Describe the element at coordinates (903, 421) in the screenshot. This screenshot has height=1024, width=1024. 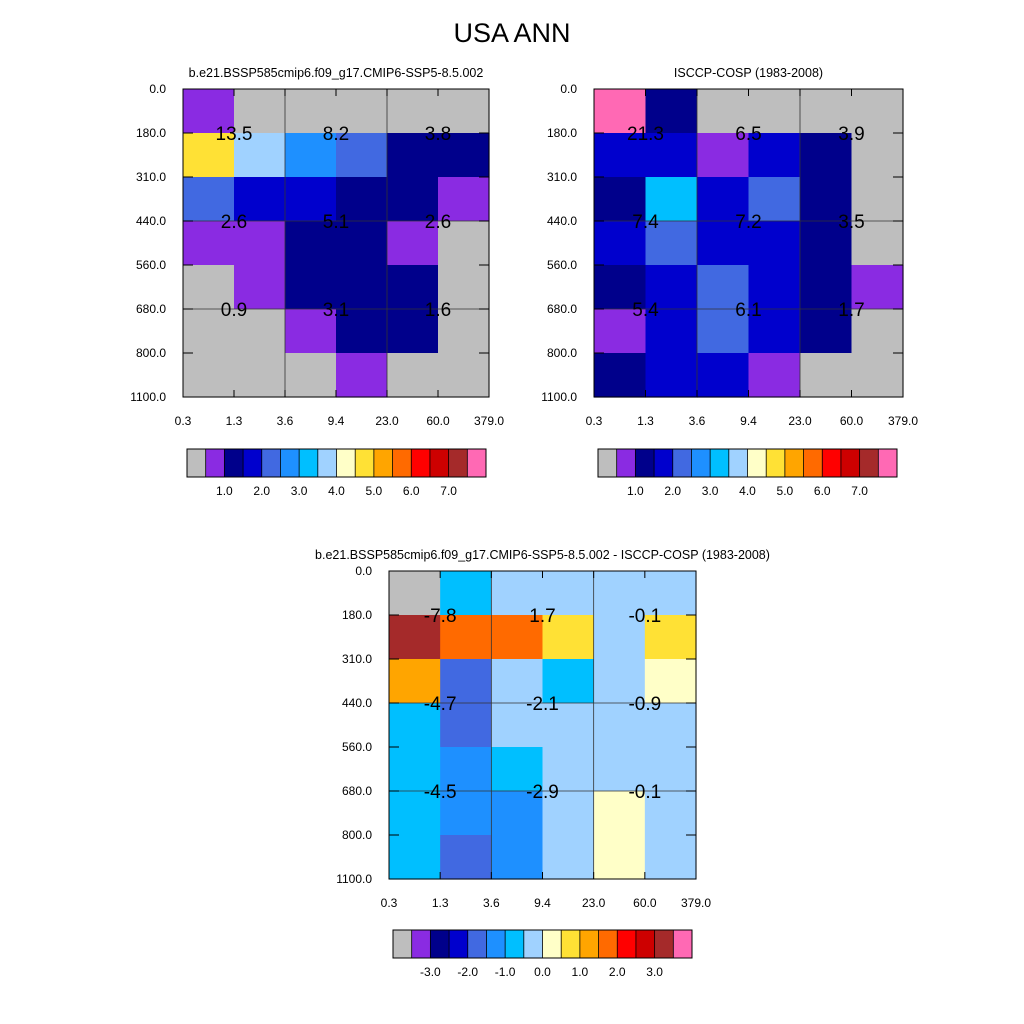
I see `x-tick-label: 379.0` at that location.